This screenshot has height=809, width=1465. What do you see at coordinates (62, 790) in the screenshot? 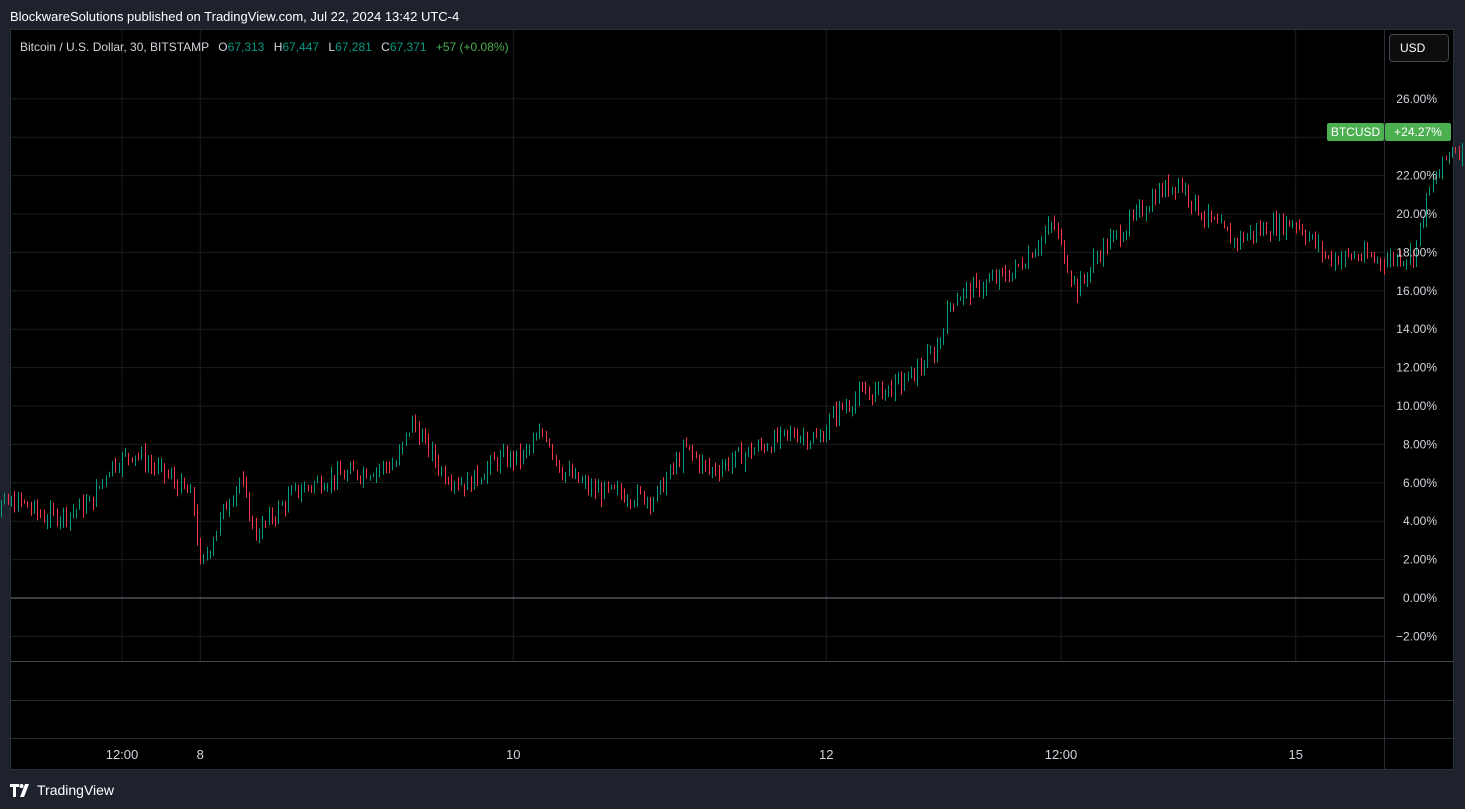
I see `tradingview-logo: TradingView` at bounding box center [62, 790].